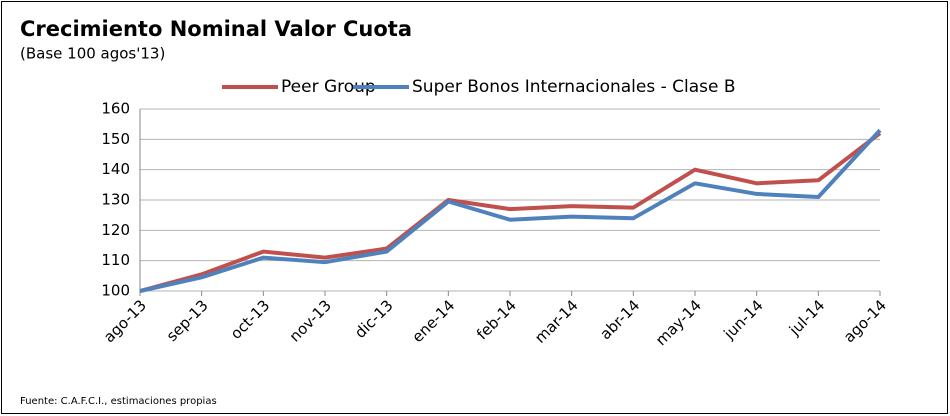 Image resolution: width=950 pixels, height=416 pixels. What do you see at coordinates (115, 291) in the screenshot?
I see `y-tick-label: 100` at bounding box center [115, 291].